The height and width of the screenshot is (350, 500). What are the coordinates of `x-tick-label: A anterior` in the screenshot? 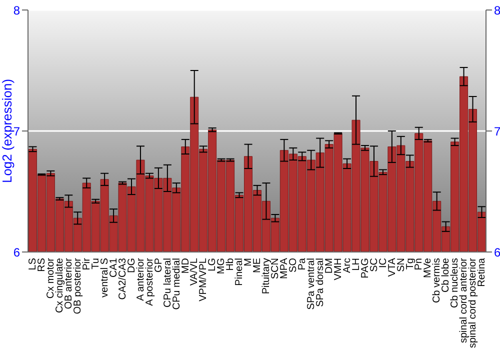 It's located at (140, 279).